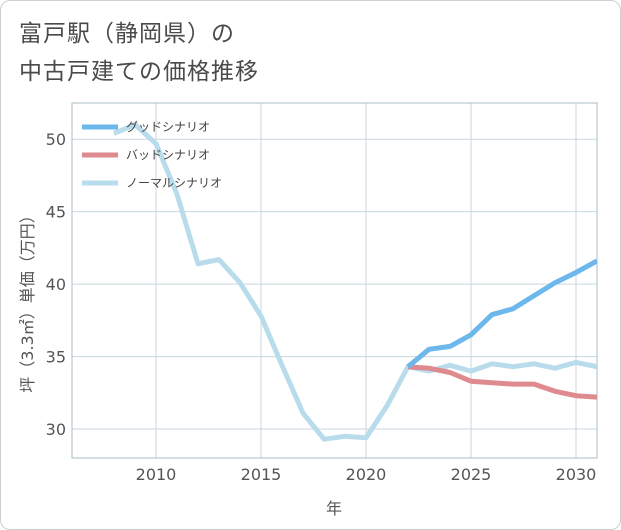 The image size is (621, 530). Describe the element at coordinates (56, 429) in the screenshot. I see `y-tick-label: 30` at that location.